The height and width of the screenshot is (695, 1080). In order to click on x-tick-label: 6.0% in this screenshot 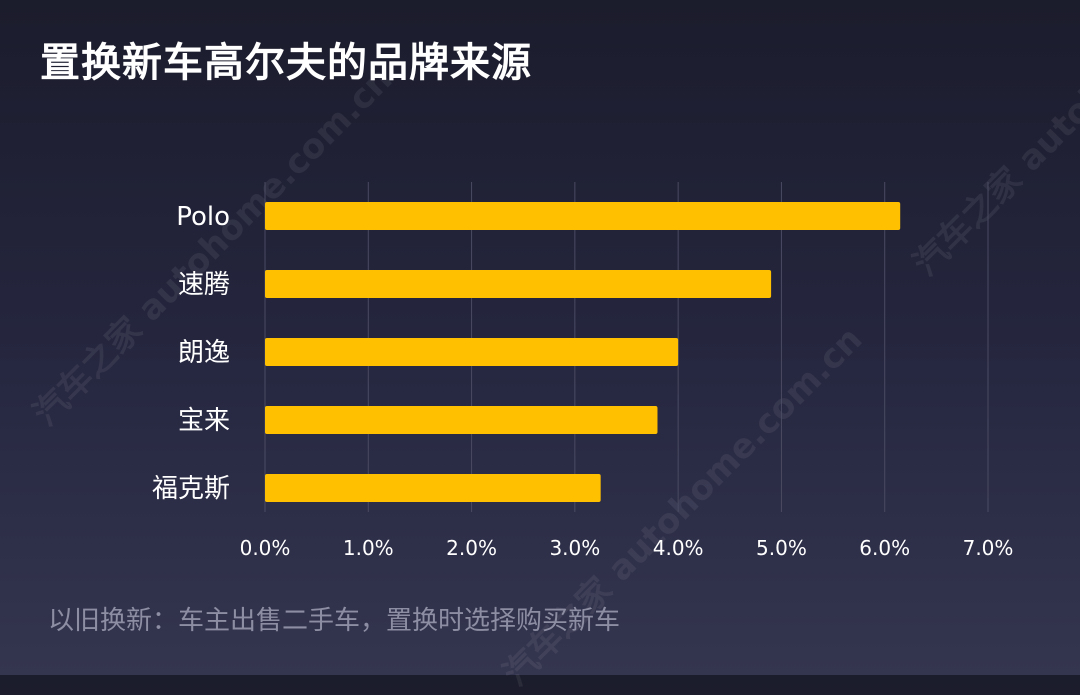, I will do `click(884, 548)`.